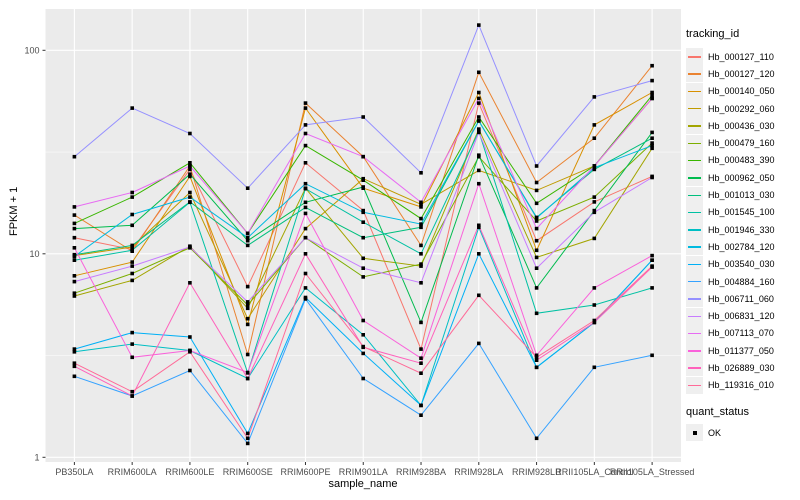  Describe the element at coordinates (742, 433) in the screenshot. I see `legend-item-ok: OK` at that location.